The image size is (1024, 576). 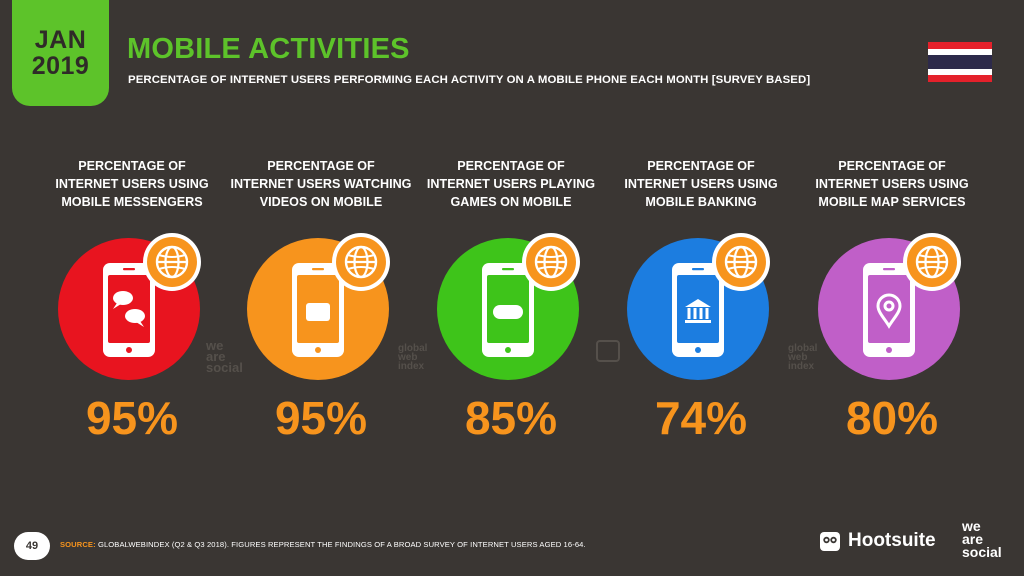 I want to click on date-badge: JAN 2019, so click(x=60, y=53).